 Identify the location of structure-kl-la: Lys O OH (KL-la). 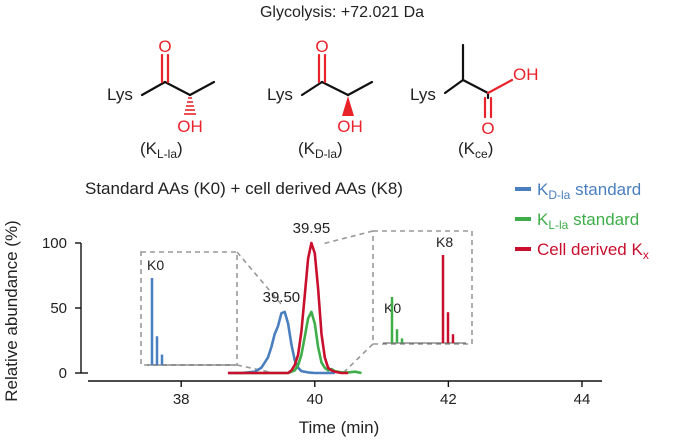
(161, 99).